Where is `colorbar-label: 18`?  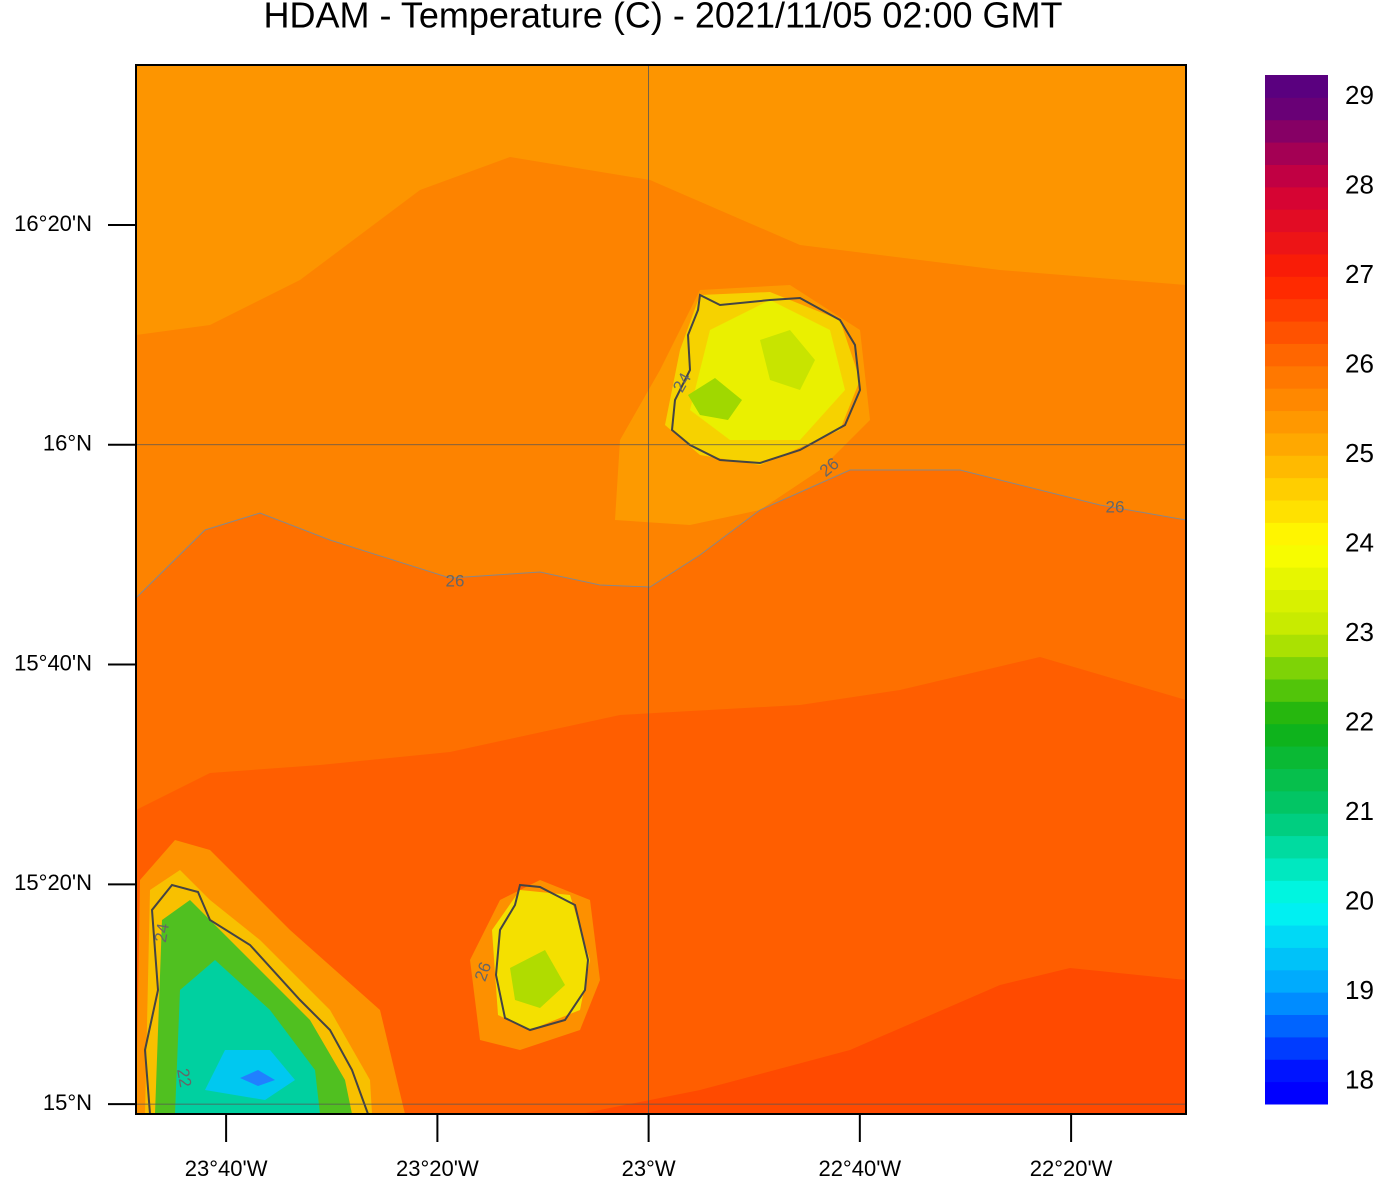
colorbar-label: 18 is located at coordinates (1359, 1080).